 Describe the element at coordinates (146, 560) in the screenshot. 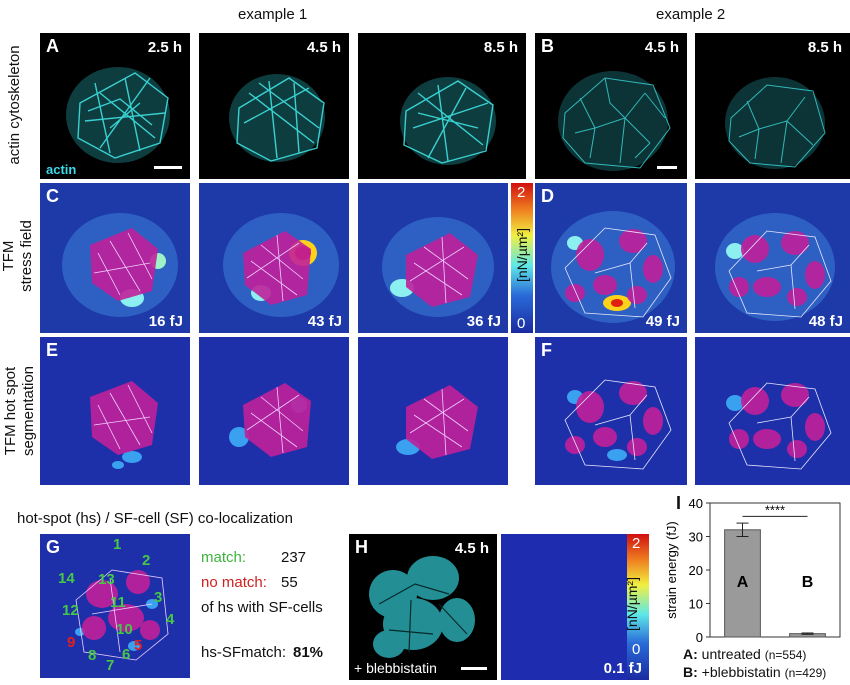

I see `cell-number: 2` at that location.